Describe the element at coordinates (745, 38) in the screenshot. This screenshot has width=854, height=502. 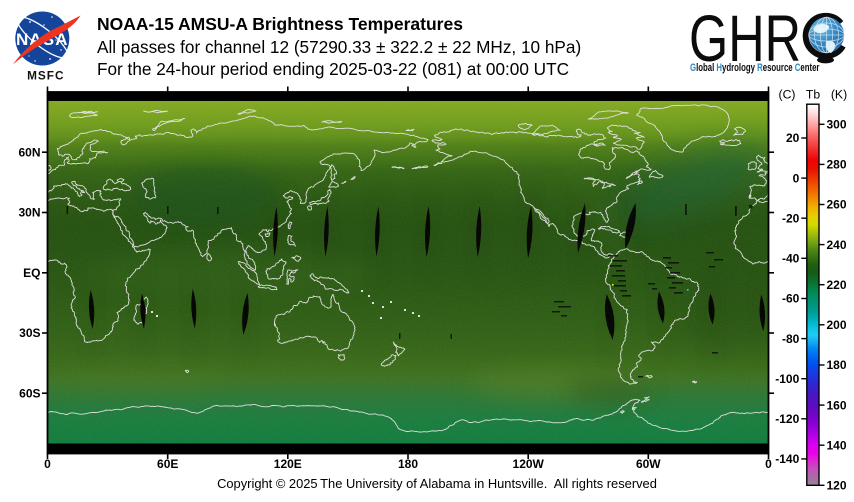
I see `svg-text: GHR` at that location.